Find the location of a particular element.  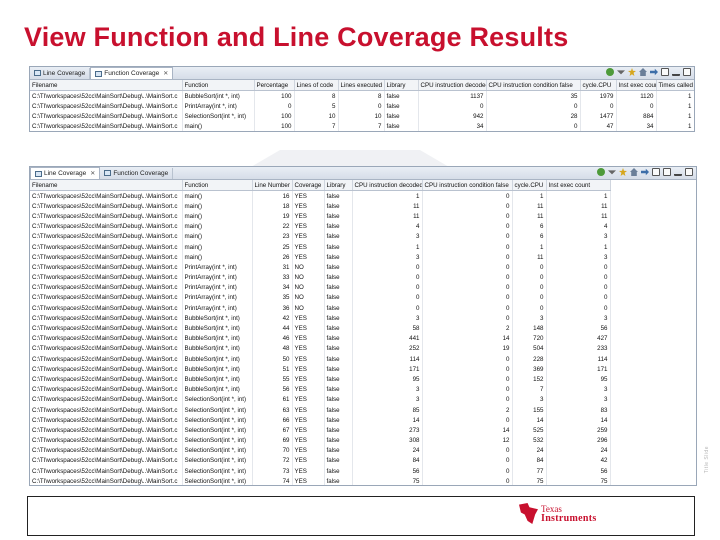

column-header: Lines of code is located at coordinates (316, 85).